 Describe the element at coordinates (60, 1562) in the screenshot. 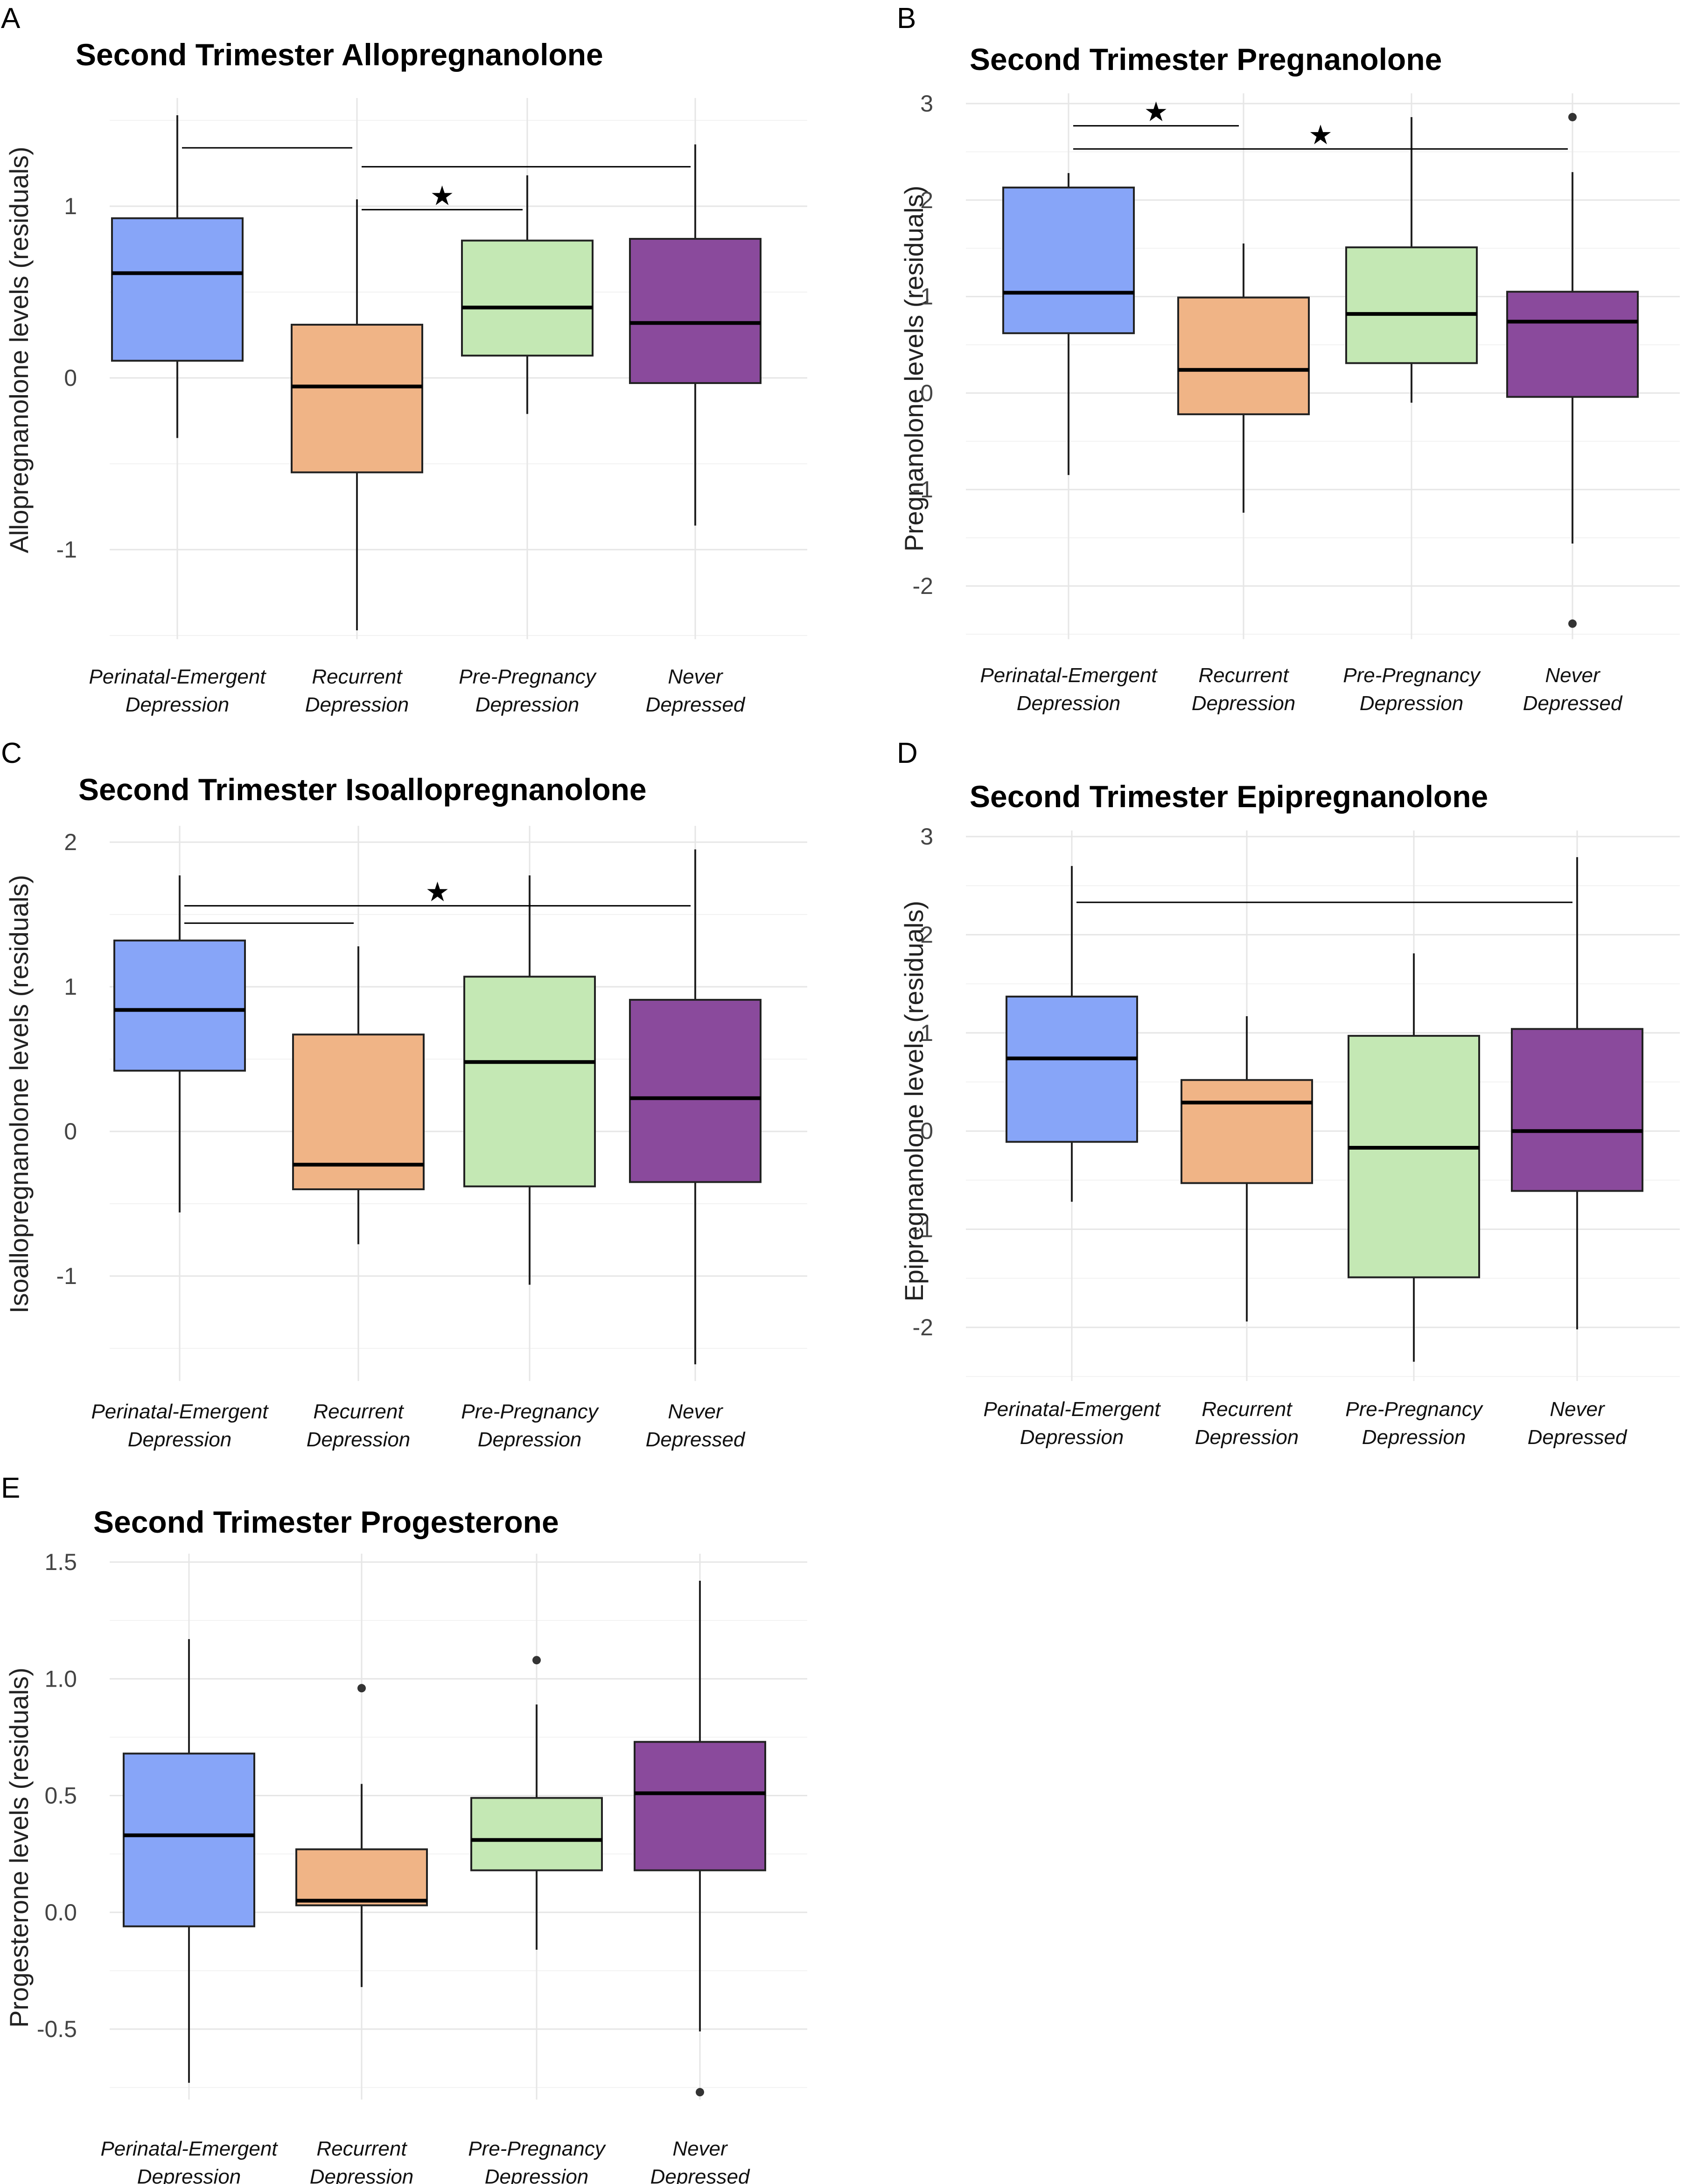

I see `y-tick-label: 1.5` at that location.